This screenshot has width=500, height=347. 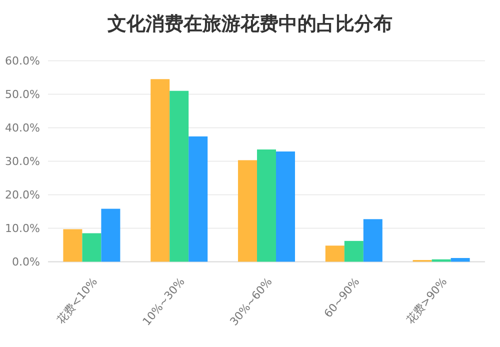 I want to click on chart-title: 文化消费在旅游花费中的占比分布, so click(x=249, y=24).